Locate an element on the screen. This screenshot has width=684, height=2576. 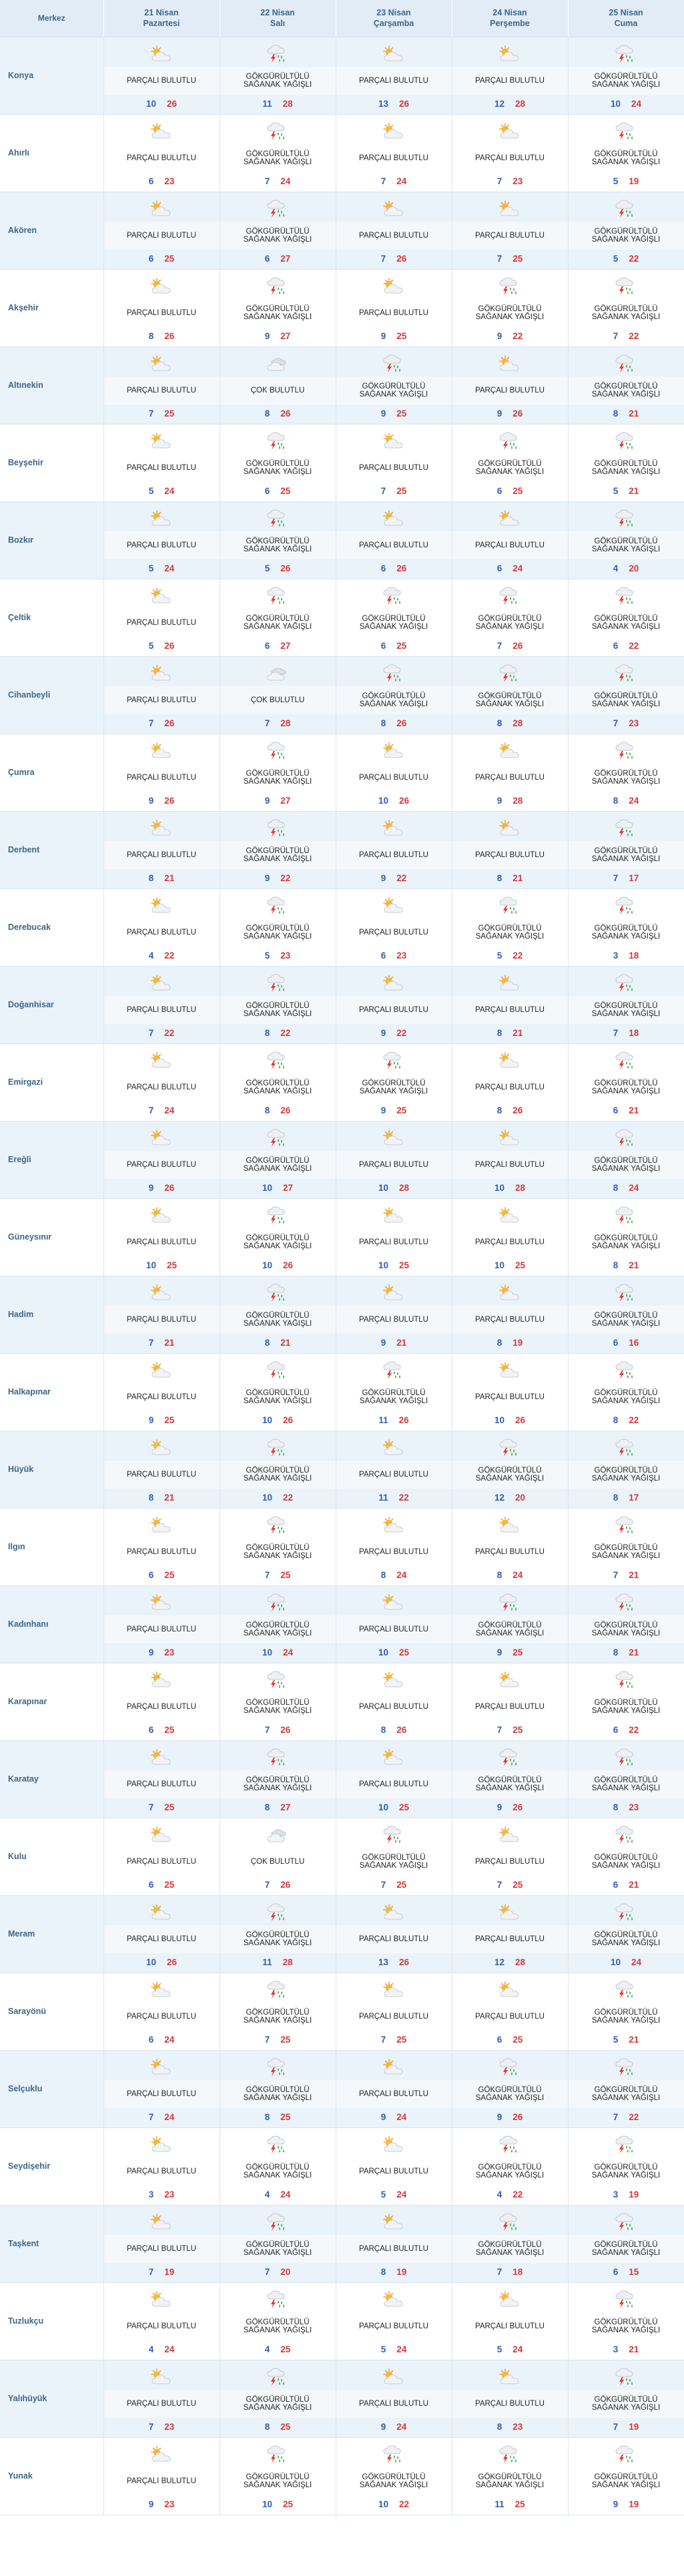
location-name: Akören is located at coordinates (22, 230).